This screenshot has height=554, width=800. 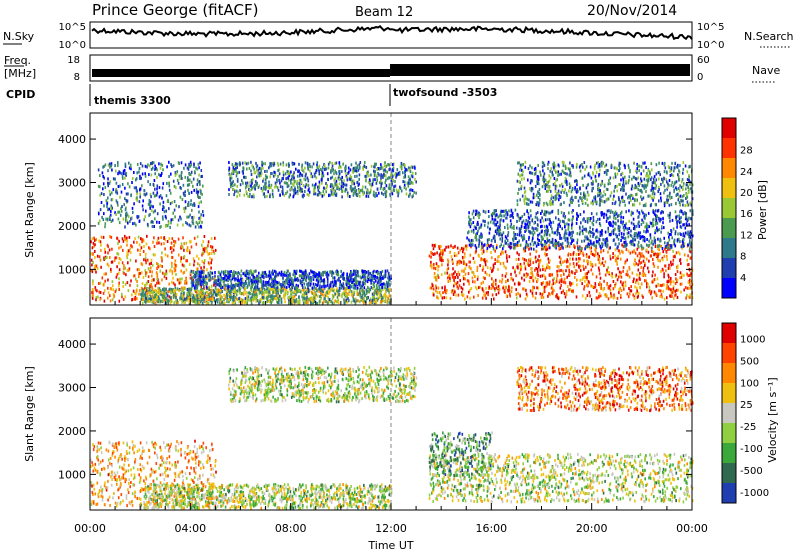 What do you see at coordinates (132, 100) in the screenshot?
I see `cpid-segment-themis: themis 3300` at bounding box center [132, 100].